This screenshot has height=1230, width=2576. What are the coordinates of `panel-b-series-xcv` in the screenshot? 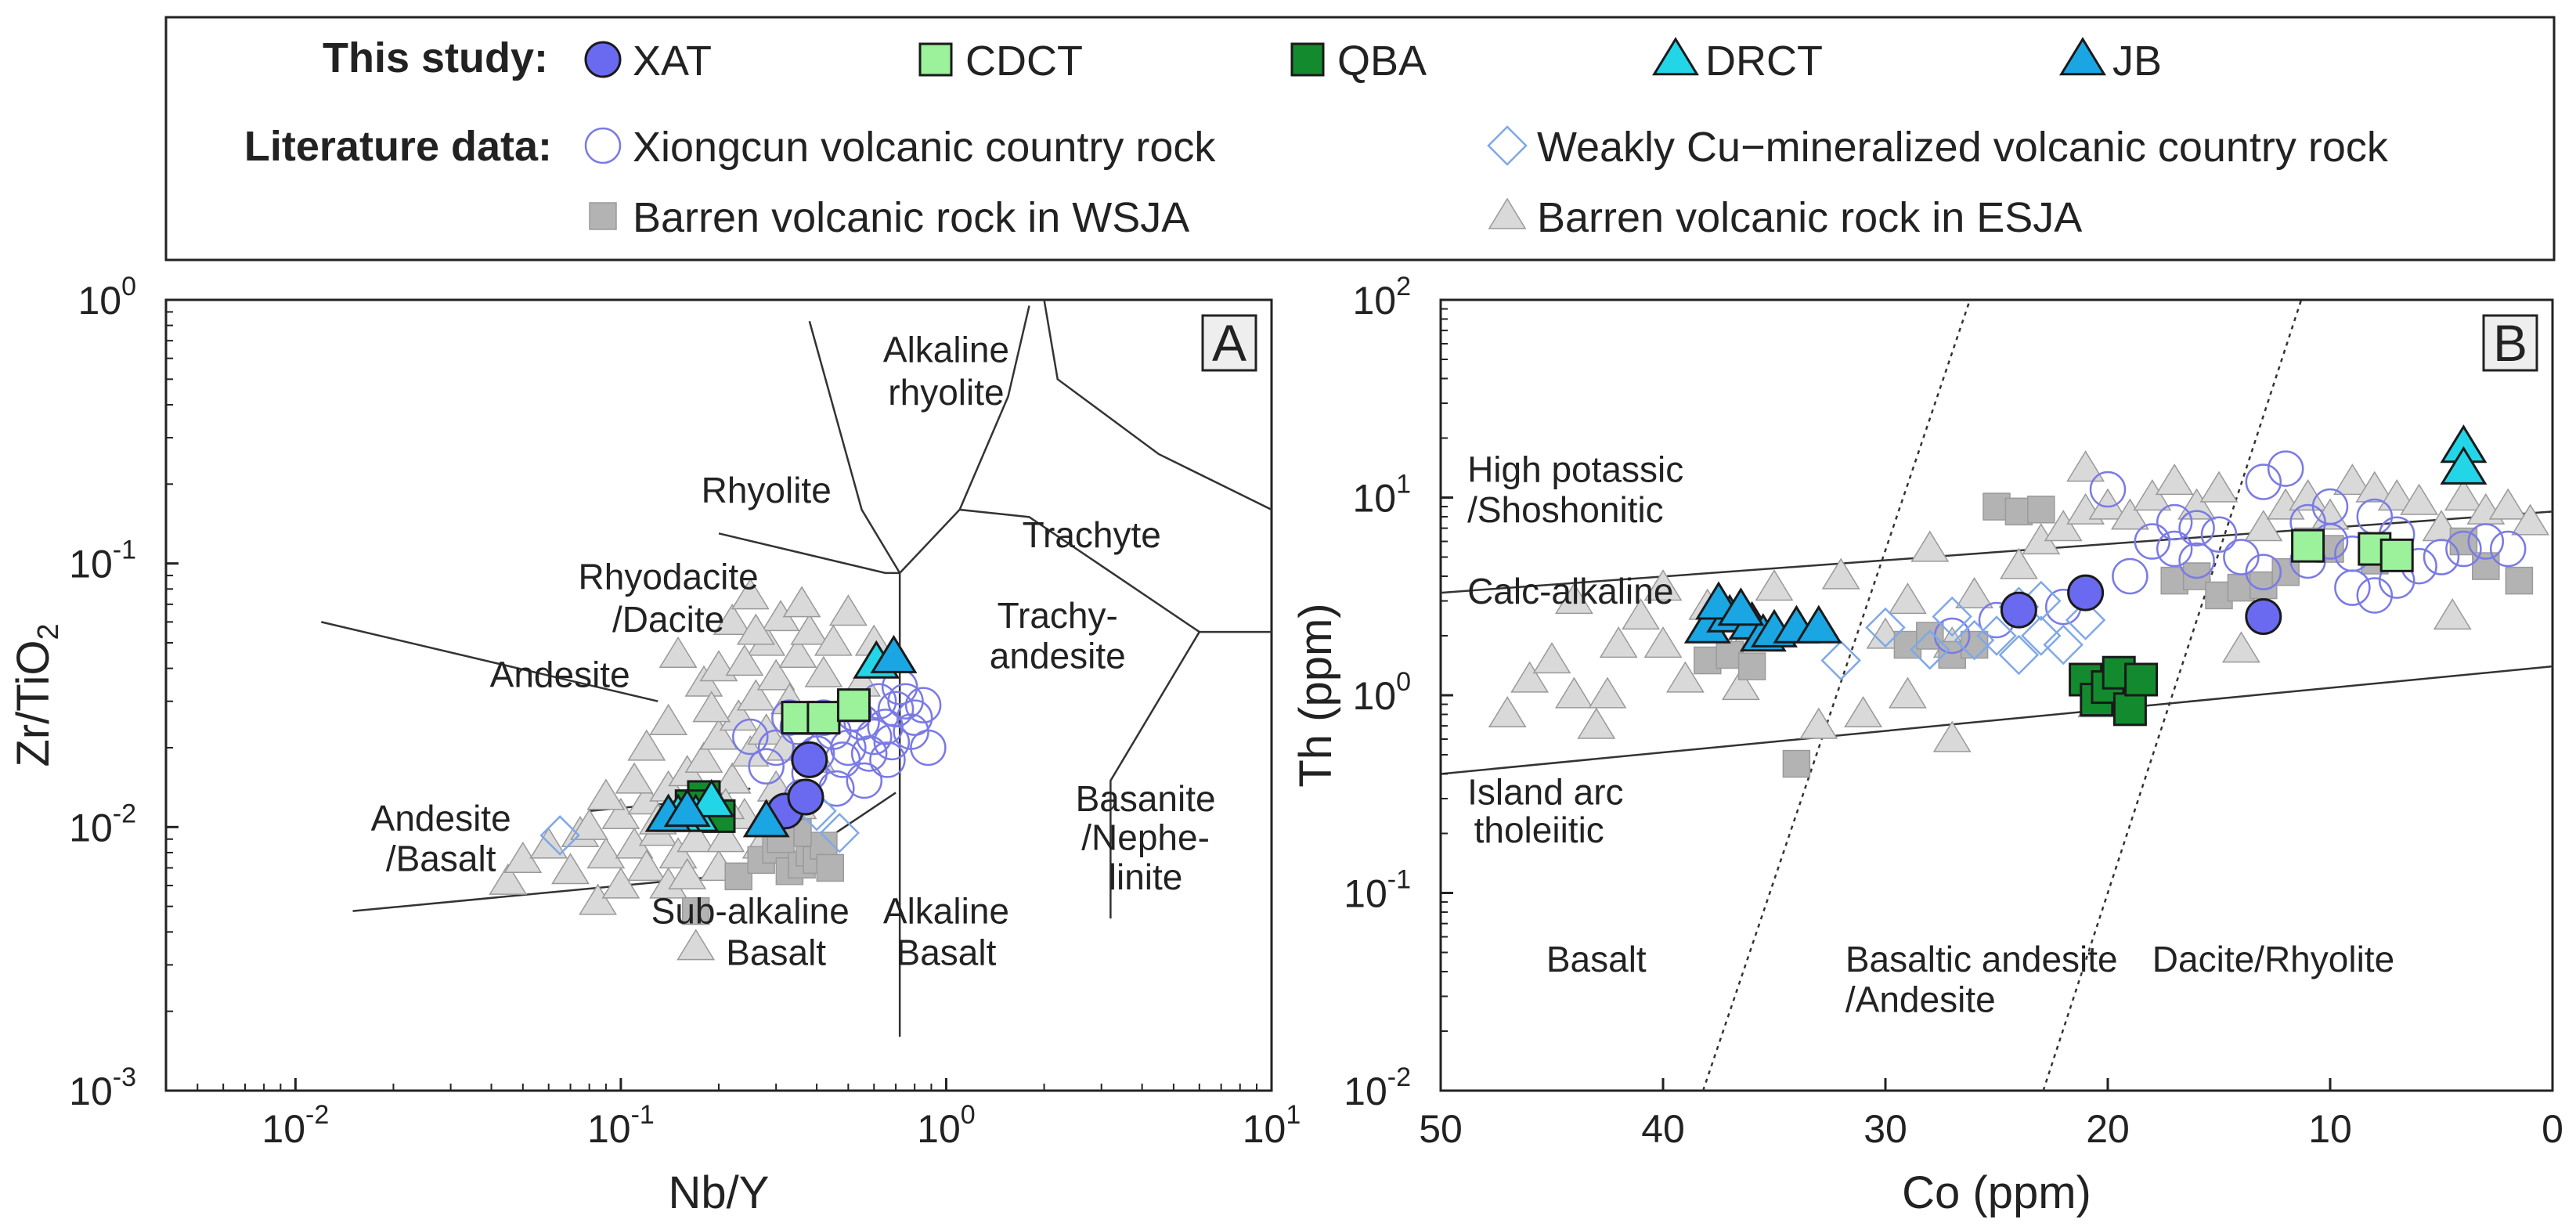 It's located at (2230, 553).